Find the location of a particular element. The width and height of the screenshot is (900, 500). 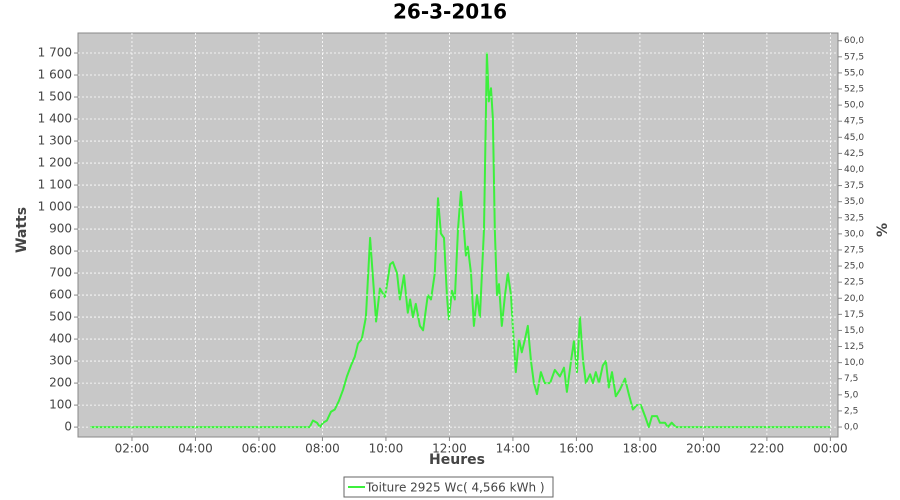

y2-tick-label: 50,0 is located at coordinates (854, 106).